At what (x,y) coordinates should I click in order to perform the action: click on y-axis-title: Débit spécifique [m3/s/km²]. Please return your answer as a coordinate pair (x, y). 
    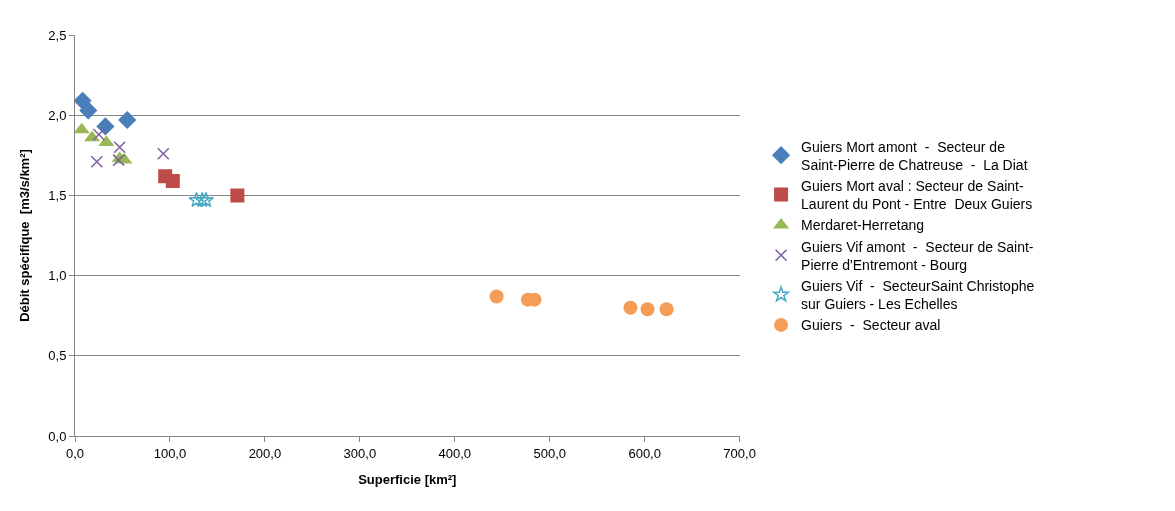
    Looking at the image, I should click on (25, 235).